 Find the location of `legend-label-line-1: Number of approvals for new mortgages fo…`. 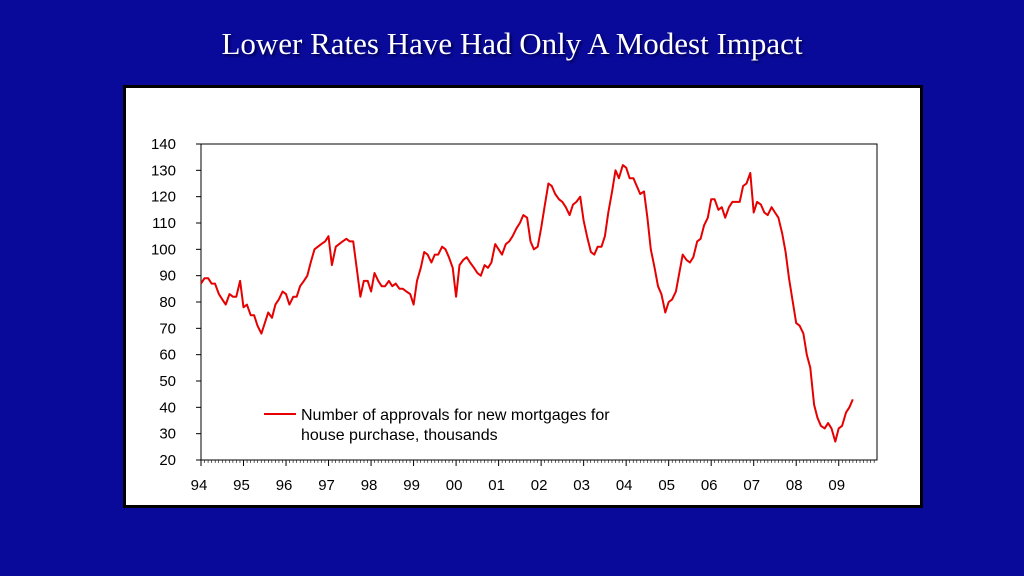

legend-label-line-1: Number of approvals for new mortgages fo… is located at coordinates (455, 415).